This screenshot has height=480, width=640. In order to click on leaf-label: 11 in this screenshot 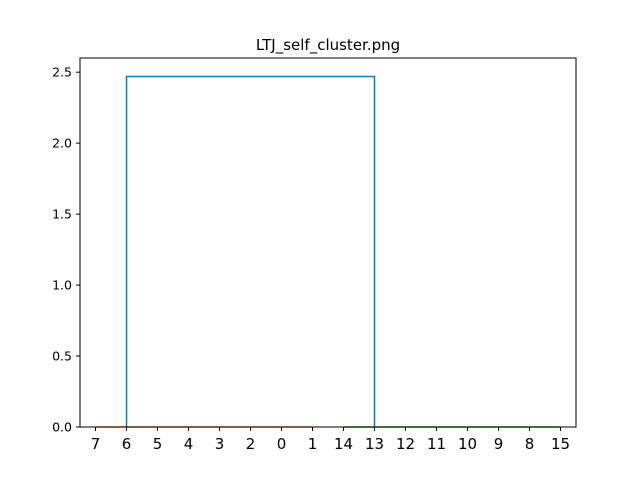, I will do `click(436, 444)`.